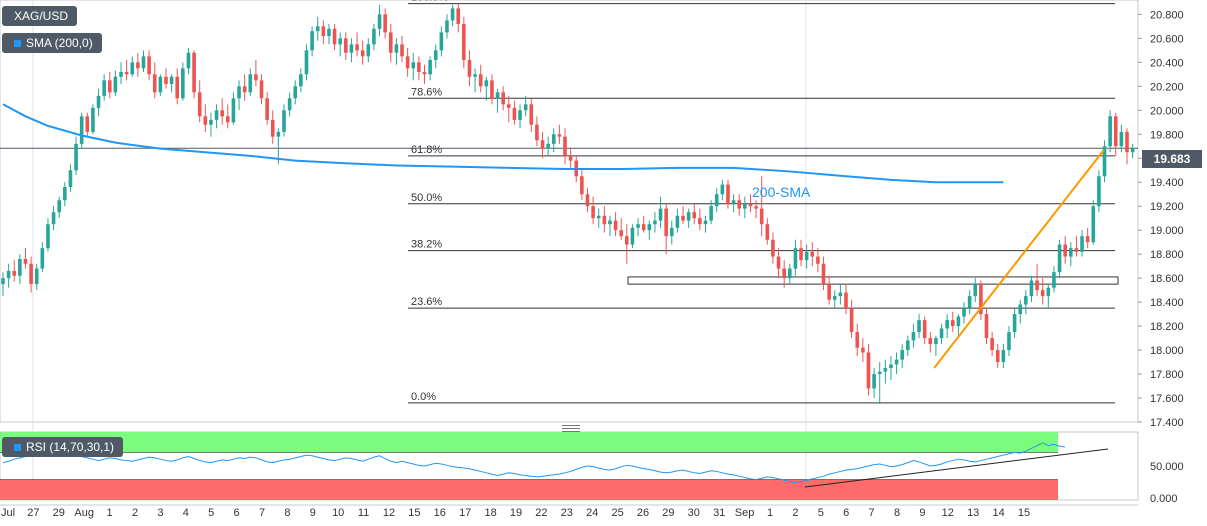  Describe the element at coordinates (956, 468) in the screenshot. I see `rsi-trendline` at that location.